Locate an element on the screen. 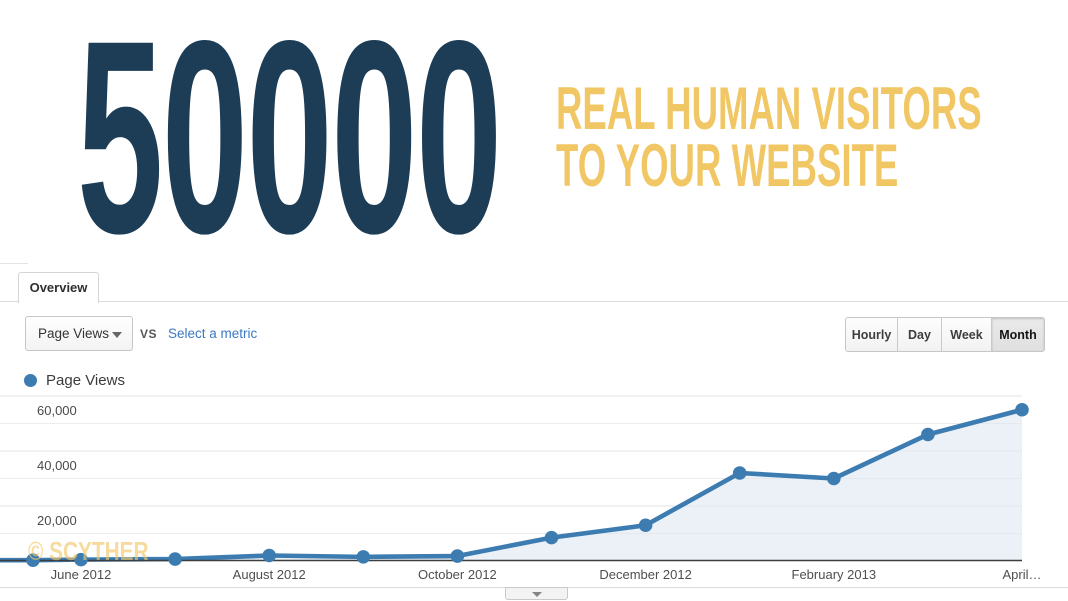 This screenshot has width=1068, height=601. x-axis-label: August 2012 is located at coordinates (269, 574).